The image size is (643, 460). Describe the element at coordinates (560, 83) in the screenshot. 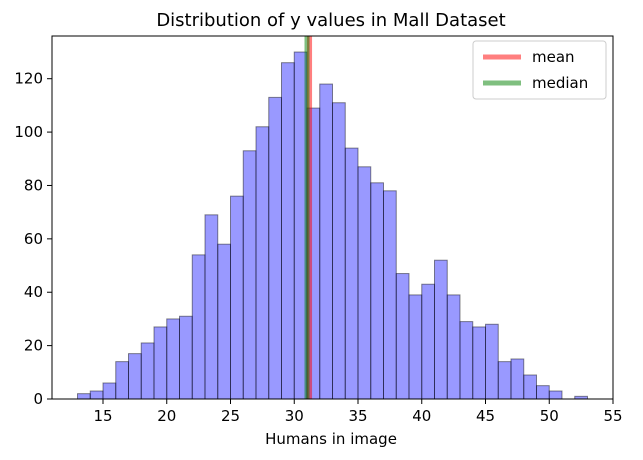

I see `legend-median-label: median` at that location.